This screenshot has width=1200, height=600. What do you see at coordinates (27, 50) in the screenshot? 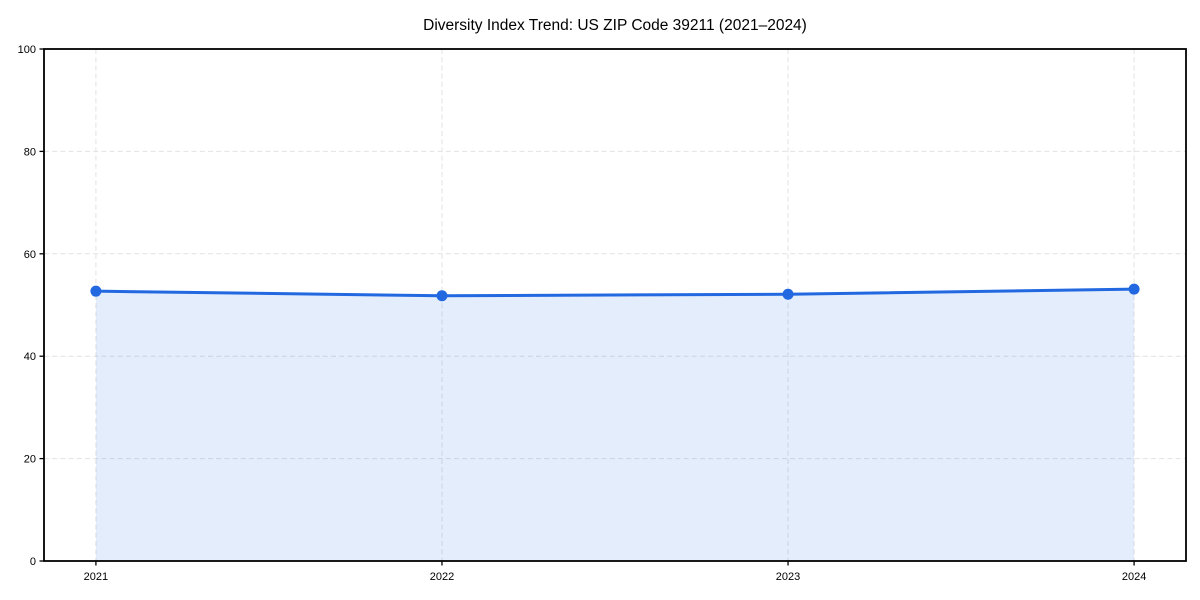
I see `y-tick-label: 100` at bounding box center [27, 50].